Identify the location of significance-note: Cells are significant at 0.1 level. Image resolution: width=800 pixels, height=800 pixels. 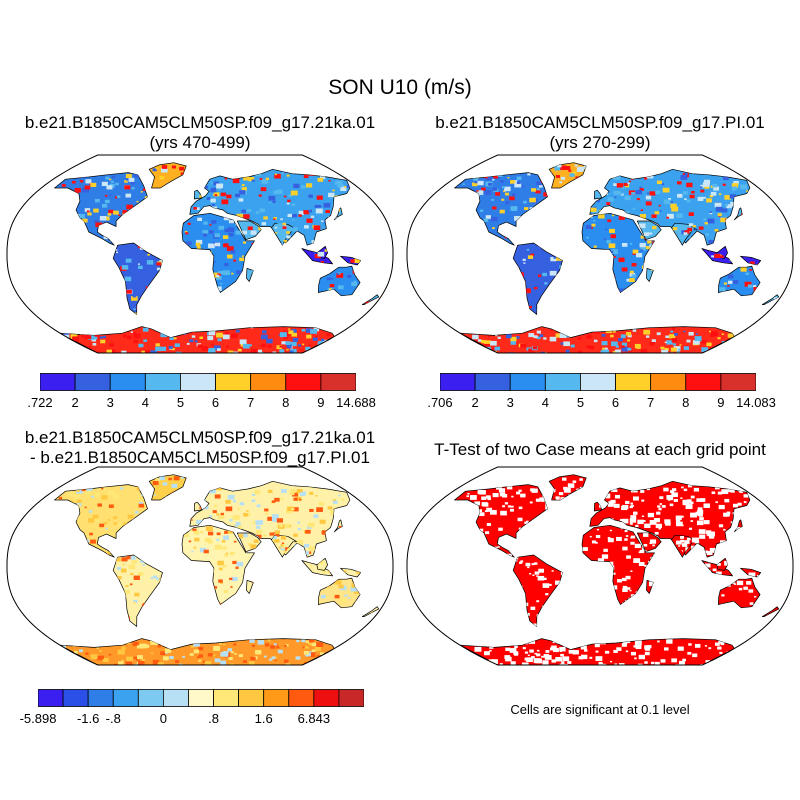
(600, 709).